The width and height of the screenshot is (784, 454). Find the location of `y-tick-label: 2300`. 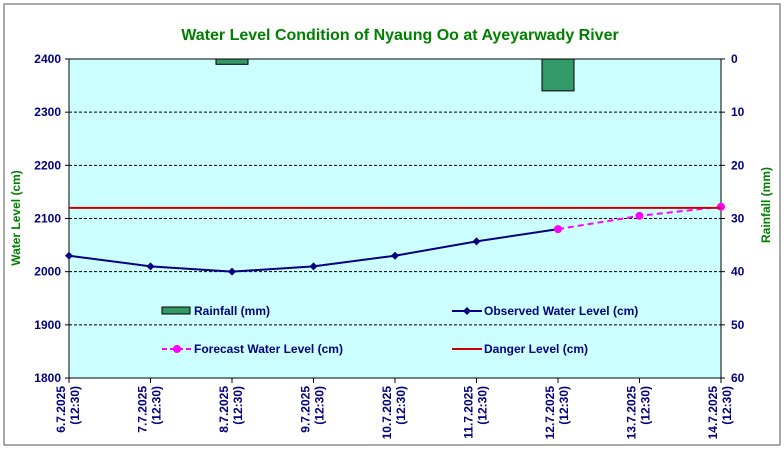

y-tick-label: 2300 is located at coordinates (47, 112).